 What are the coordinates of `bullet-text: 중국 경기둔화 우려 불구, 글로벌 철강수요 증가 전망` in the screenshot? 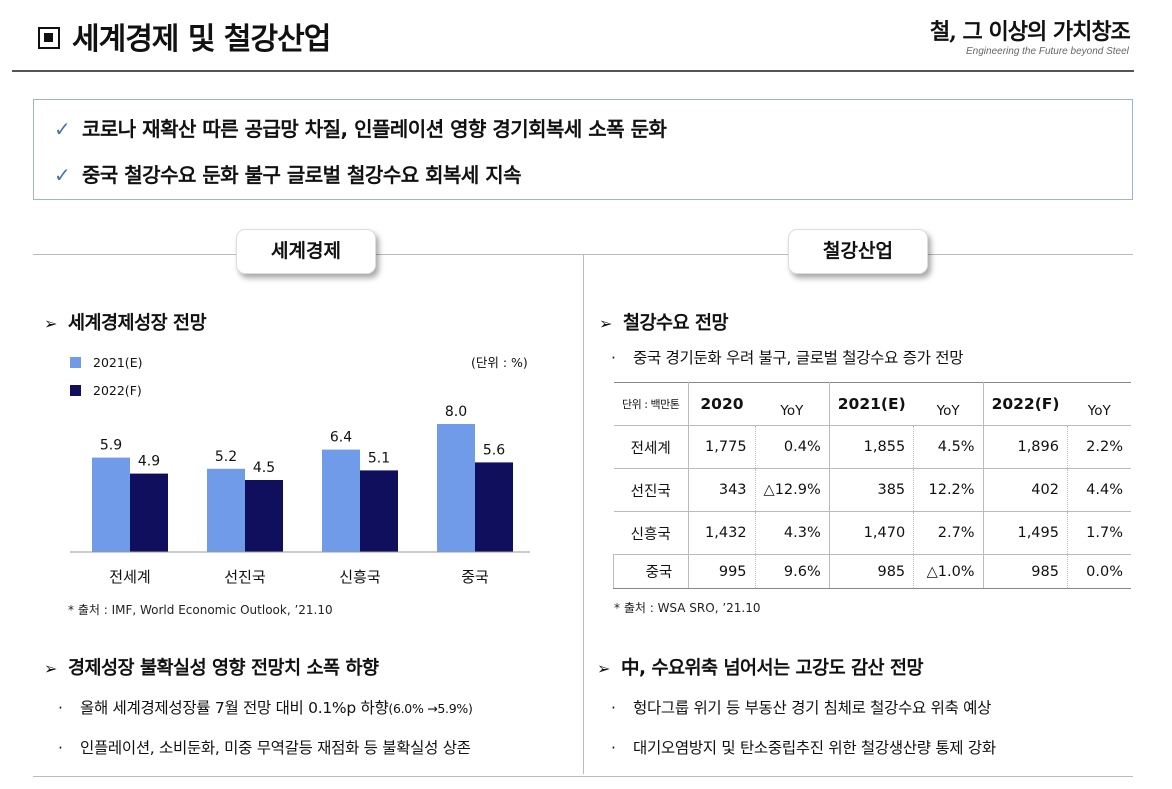 It's located at (798, 358).